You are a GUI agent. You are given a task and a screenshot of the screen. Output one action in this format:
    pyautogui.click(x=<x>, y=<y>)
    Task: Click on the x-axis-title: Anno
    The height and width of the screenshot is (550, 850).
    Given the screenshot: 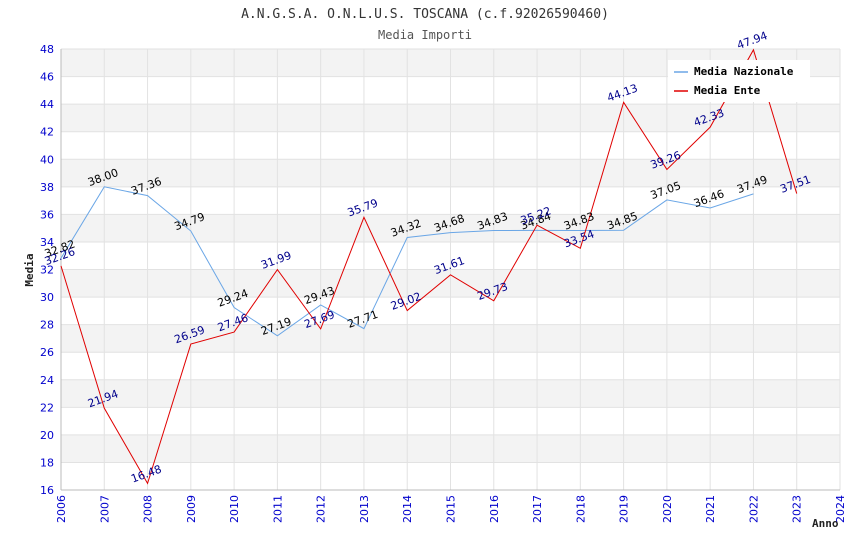 What is the action you would take?
    pyautogui.click(x=825, y=523)
    